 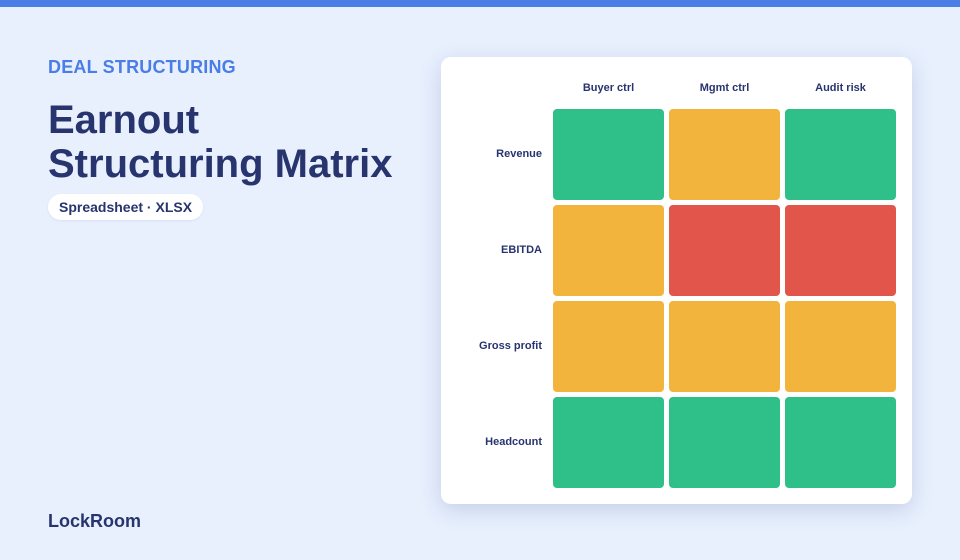 I want to click on row-header-3: Headcount, so click(x=513, y=442).